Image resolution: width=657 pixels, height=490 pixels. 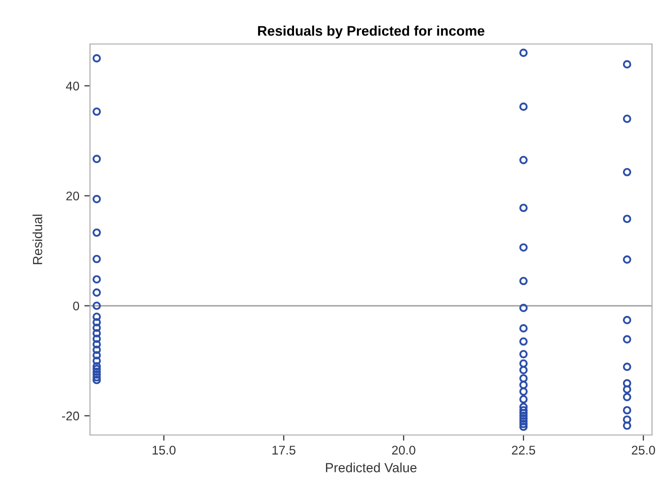 What do you see at coordinates (164, 450) in the screenshot?
I see `x-tick-label: 15.0` at bounding box center [164, 450].